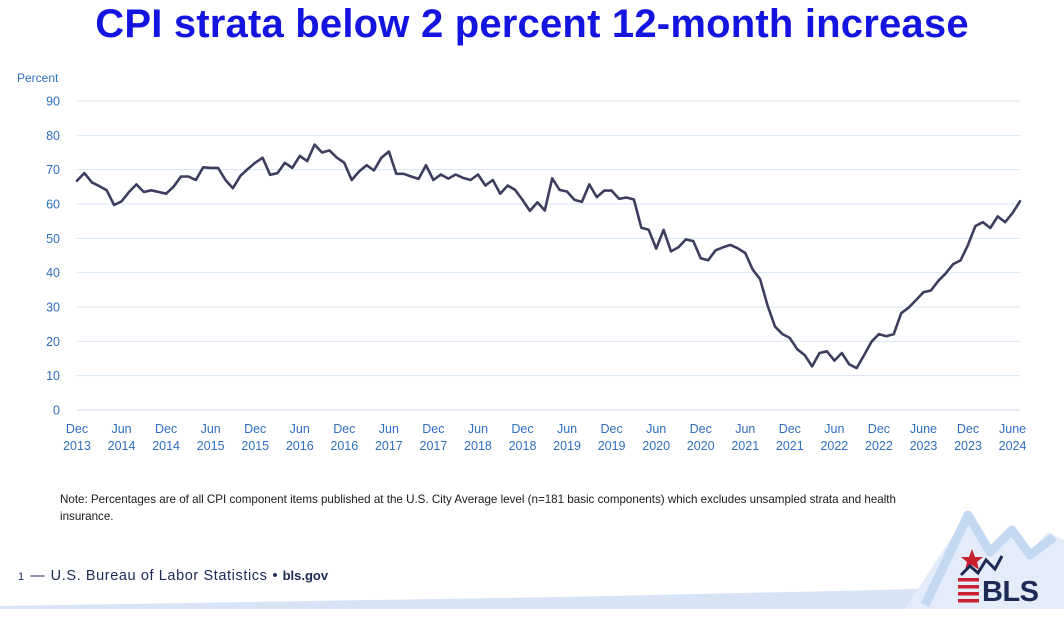  Describe the element at coordinates (532, 596) in the screenshot. I see `footer-swoosh` at that location.